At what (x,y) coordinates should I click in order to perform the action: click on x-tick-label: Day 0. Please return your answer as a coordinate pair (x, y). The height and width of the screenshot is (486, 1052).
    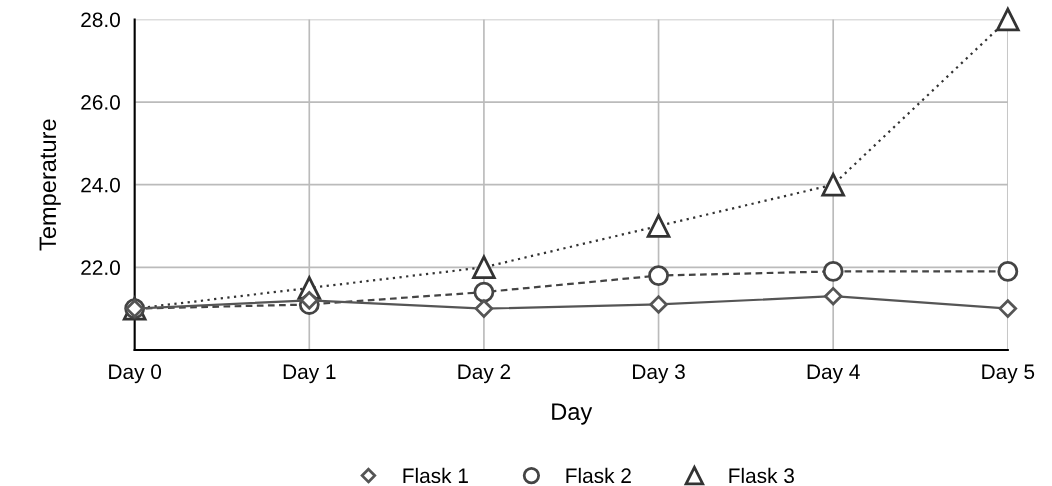
    Looking at the image, I should click on (135, 374).